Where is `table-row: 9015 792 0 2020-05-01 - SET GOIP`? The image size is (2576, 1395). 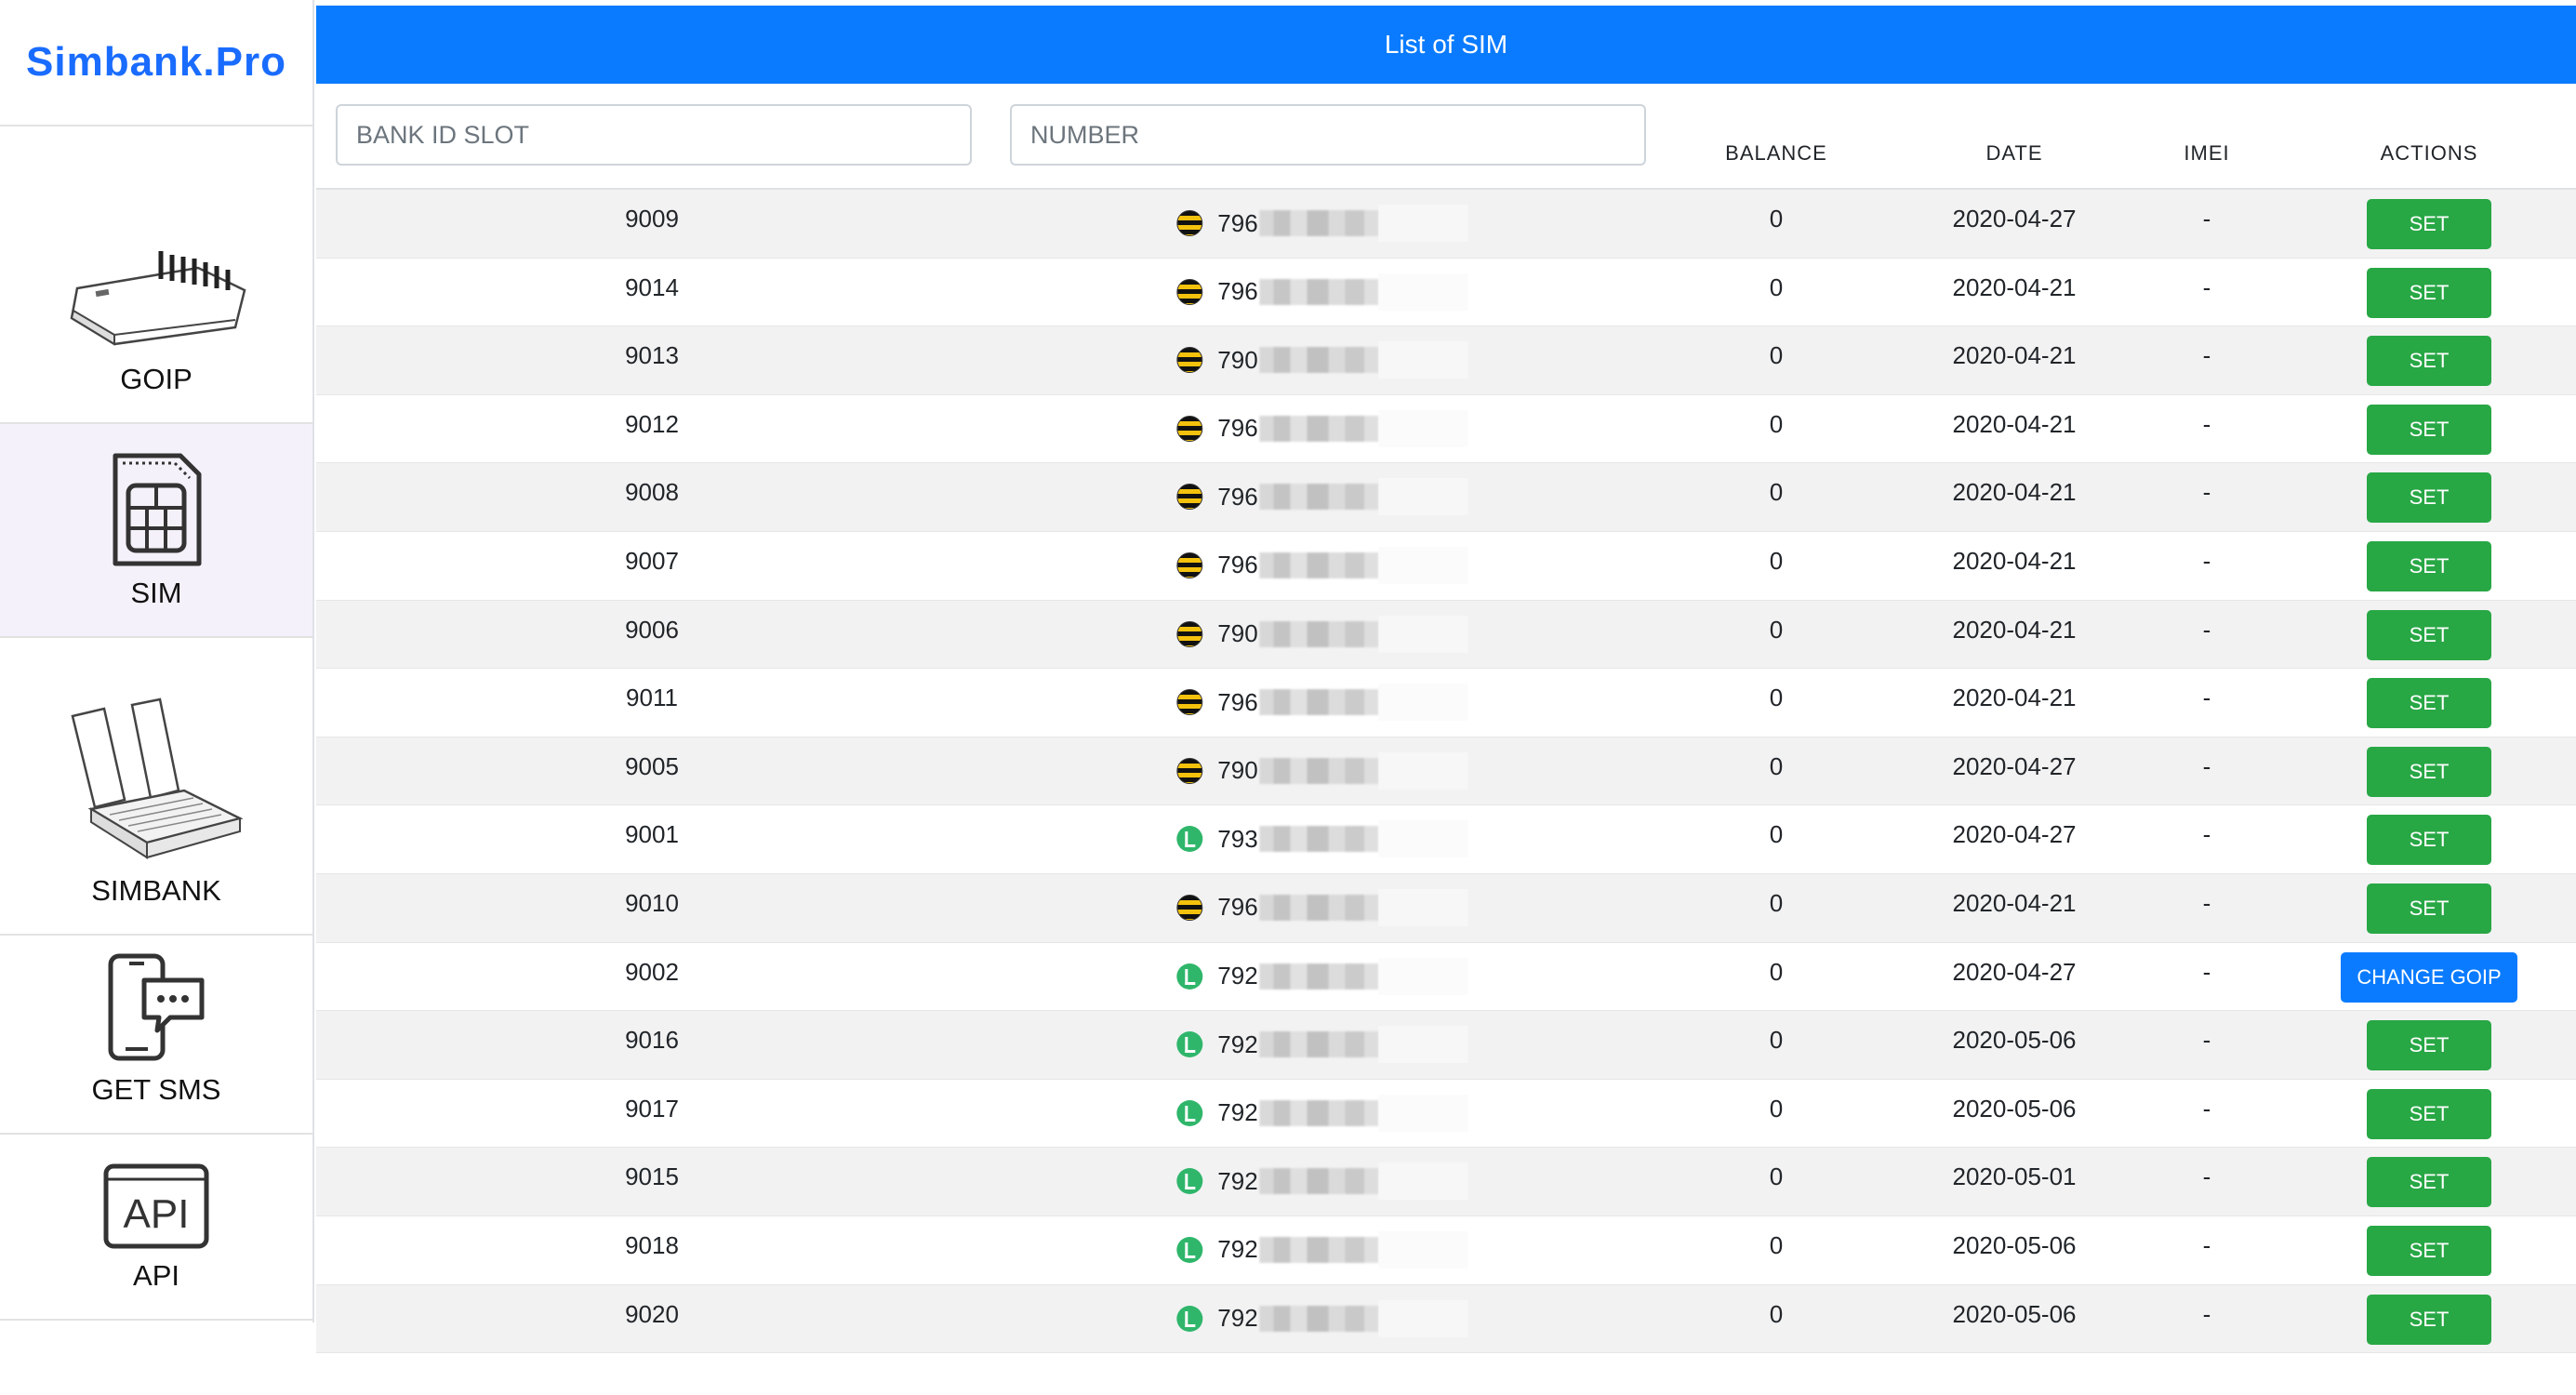 table-row: 9015 792 0 2020-05-01 - SET GOIP is located at coordinates (1446, 1195).